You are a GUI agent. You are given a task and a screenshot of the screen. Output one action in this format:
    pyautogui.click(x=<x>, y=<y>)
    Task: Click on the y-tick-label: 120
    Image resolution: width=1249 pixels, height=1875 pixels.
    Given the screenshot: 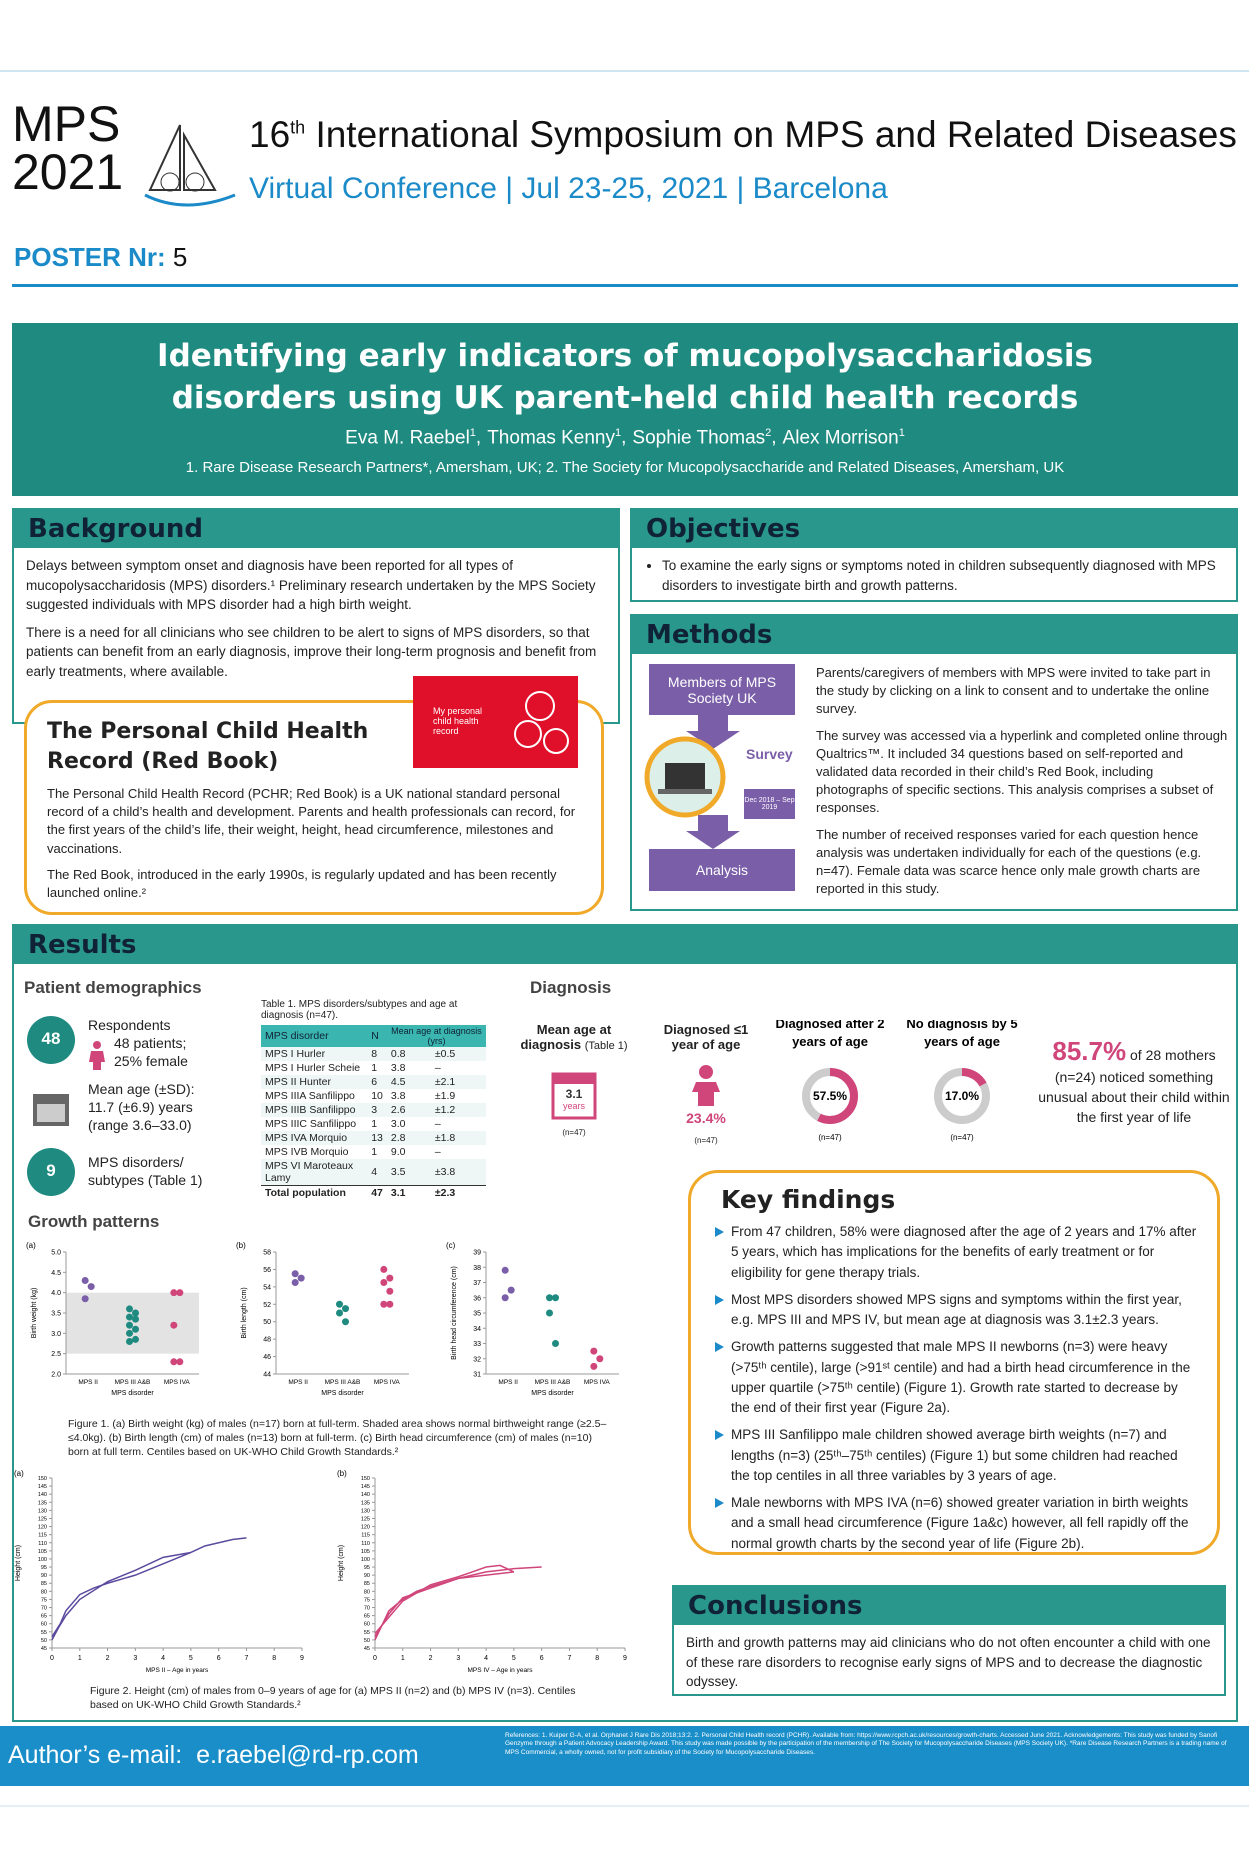 What is the action you would take?
    pyautogui.click(x=42, y=1528)
    